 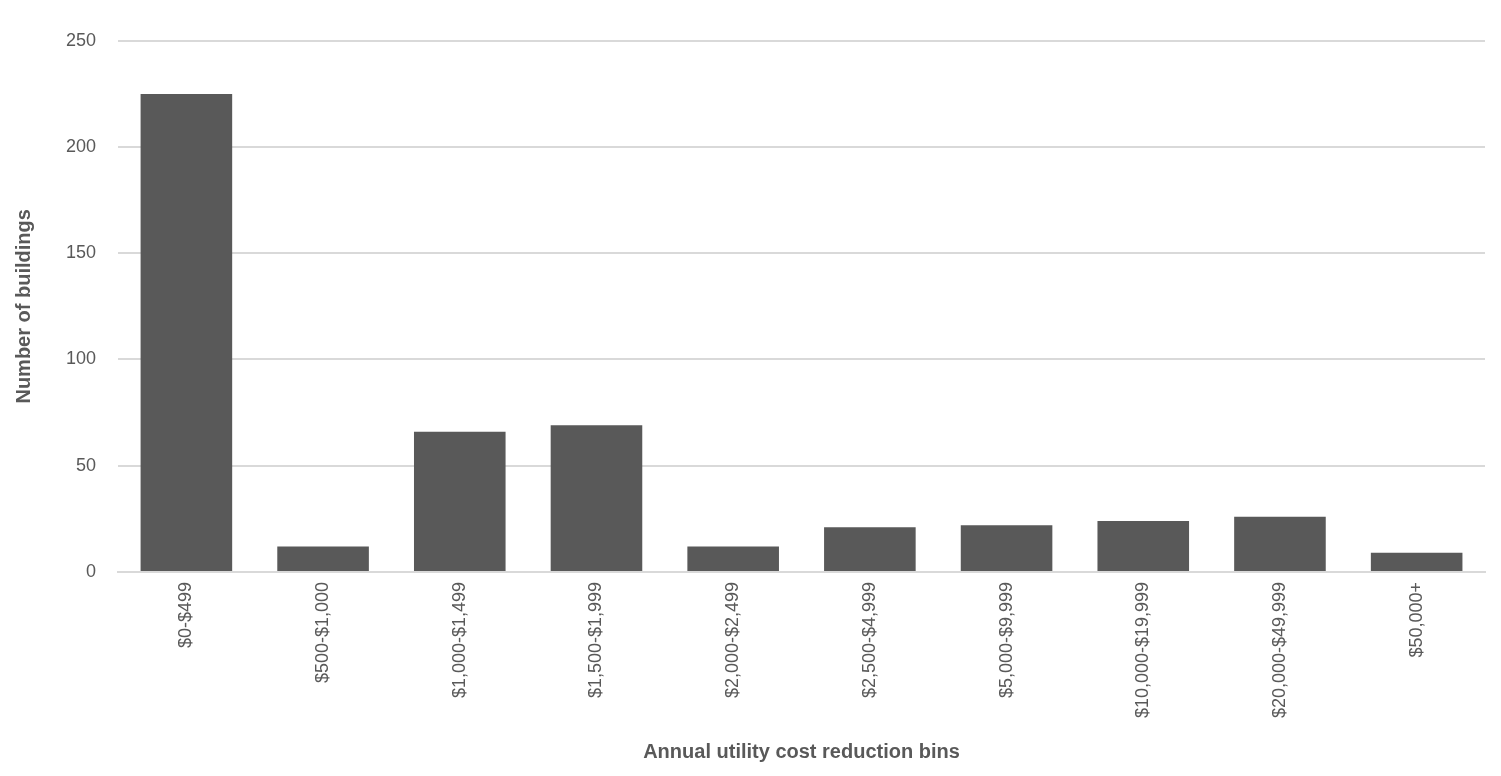 I want to click on y-tick-label: 50, so click(x=86, y=464).